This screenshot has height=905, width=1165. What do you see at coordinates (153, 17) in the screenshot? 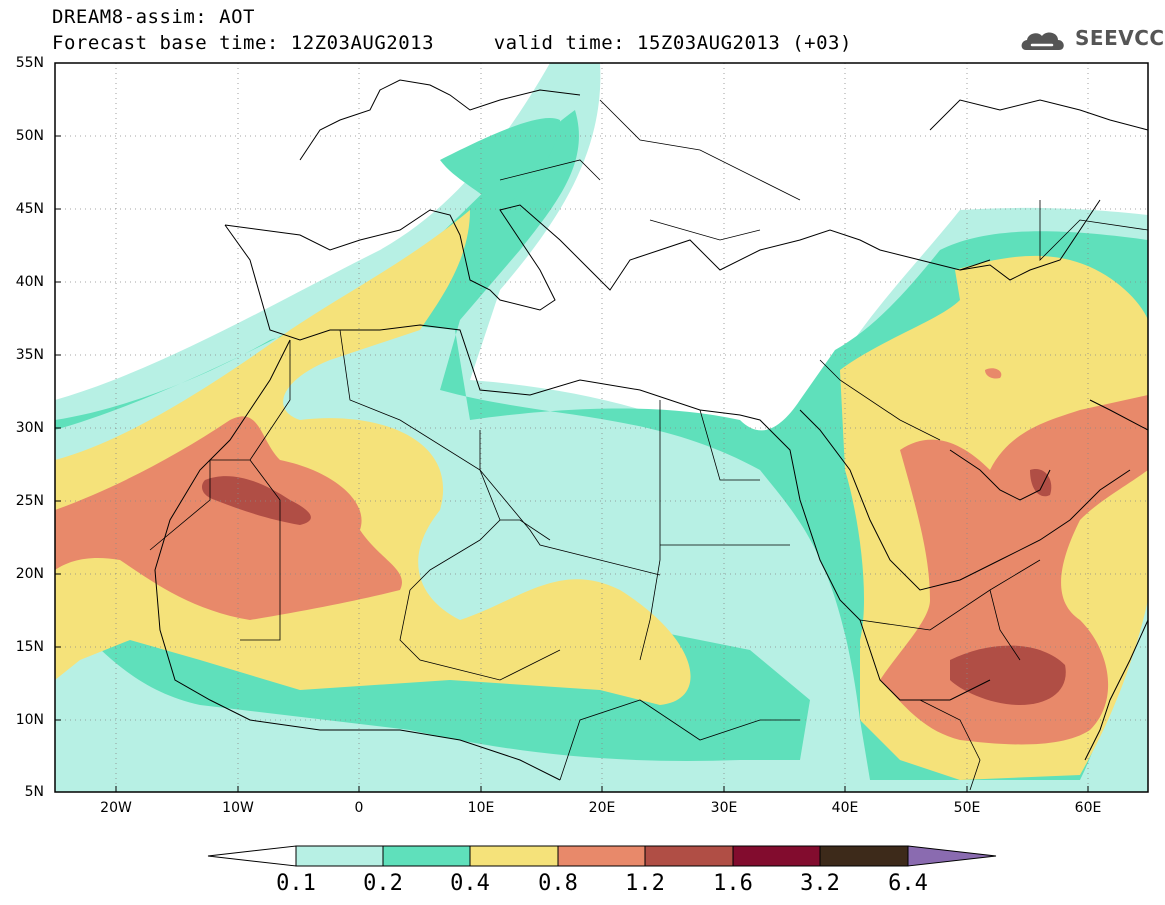
I see `map-title: DREAM8-assim: AOT` at bounding box center [153, 17].